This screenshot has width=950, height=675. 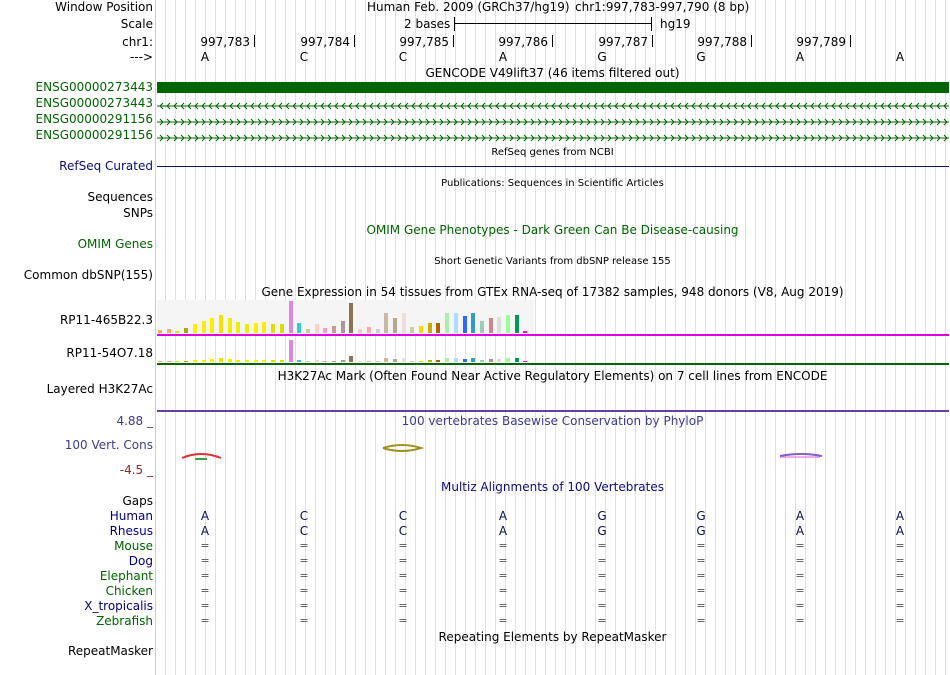 I want to click on refseq-label: RefSeq Curated, so click(x=106, y=166).